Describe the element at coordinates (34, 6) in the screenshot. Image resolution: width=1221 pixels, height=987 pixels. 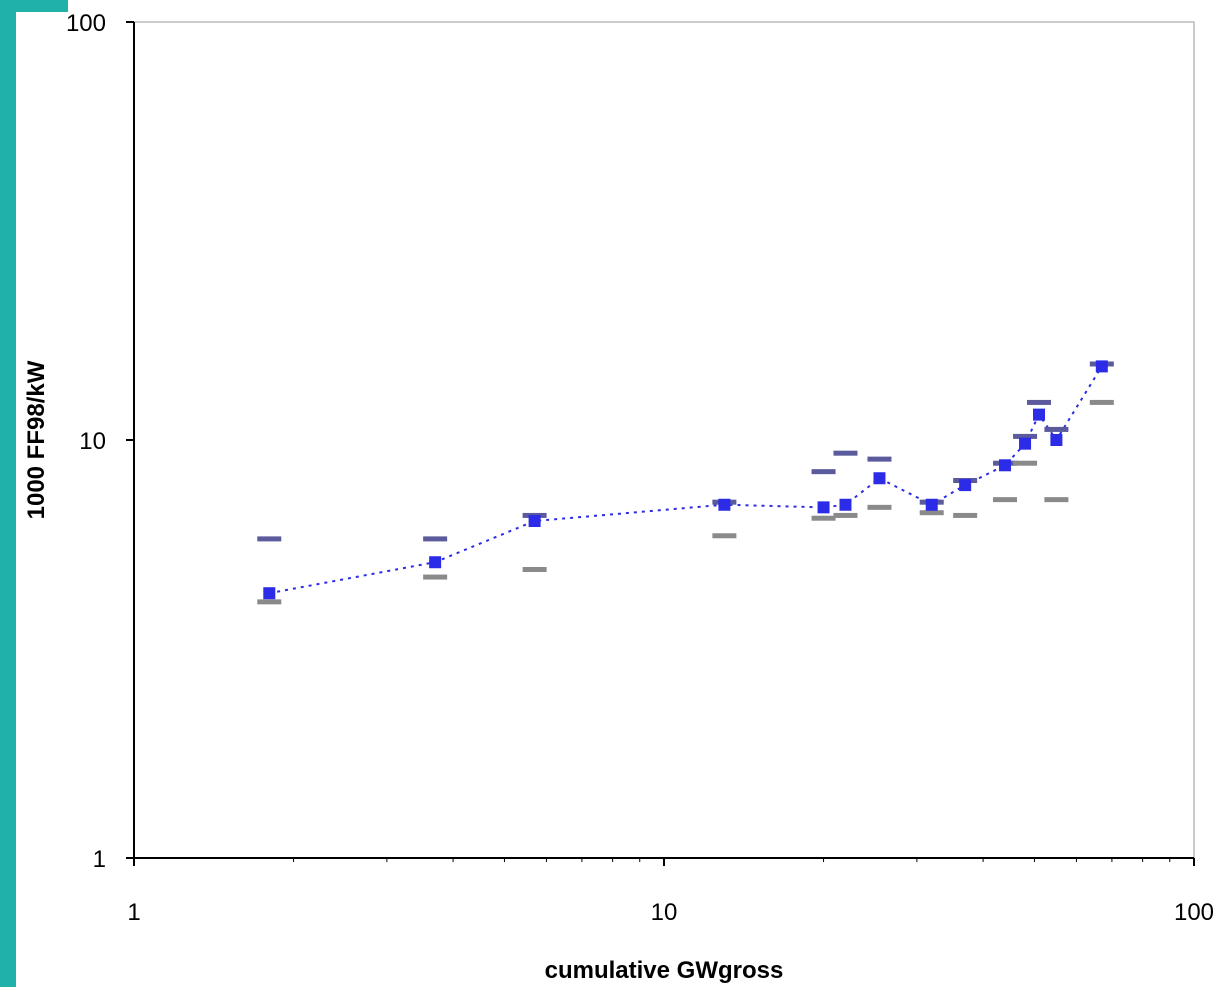
I see `accent-corner-block` at that location.